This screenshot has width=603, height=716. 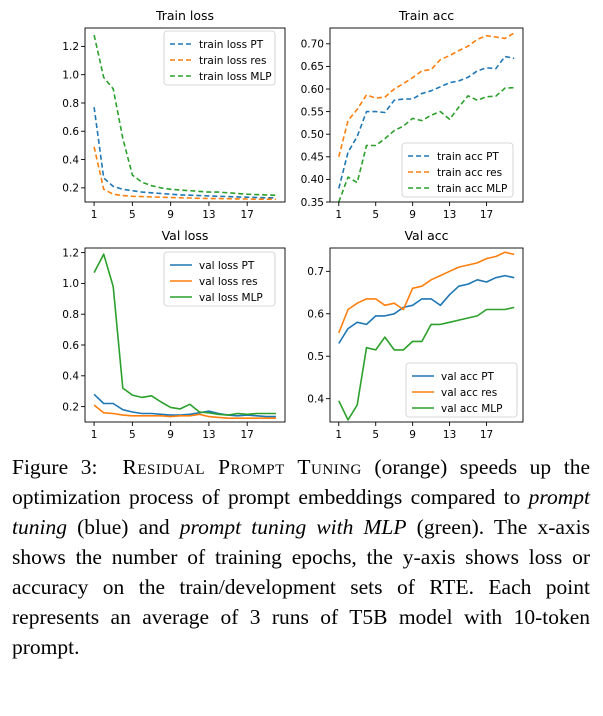 What do you see at coordinates (315, 272) in the screenshot?
I see `y-tick-label: 0.7` at bounding box center [315, 272].